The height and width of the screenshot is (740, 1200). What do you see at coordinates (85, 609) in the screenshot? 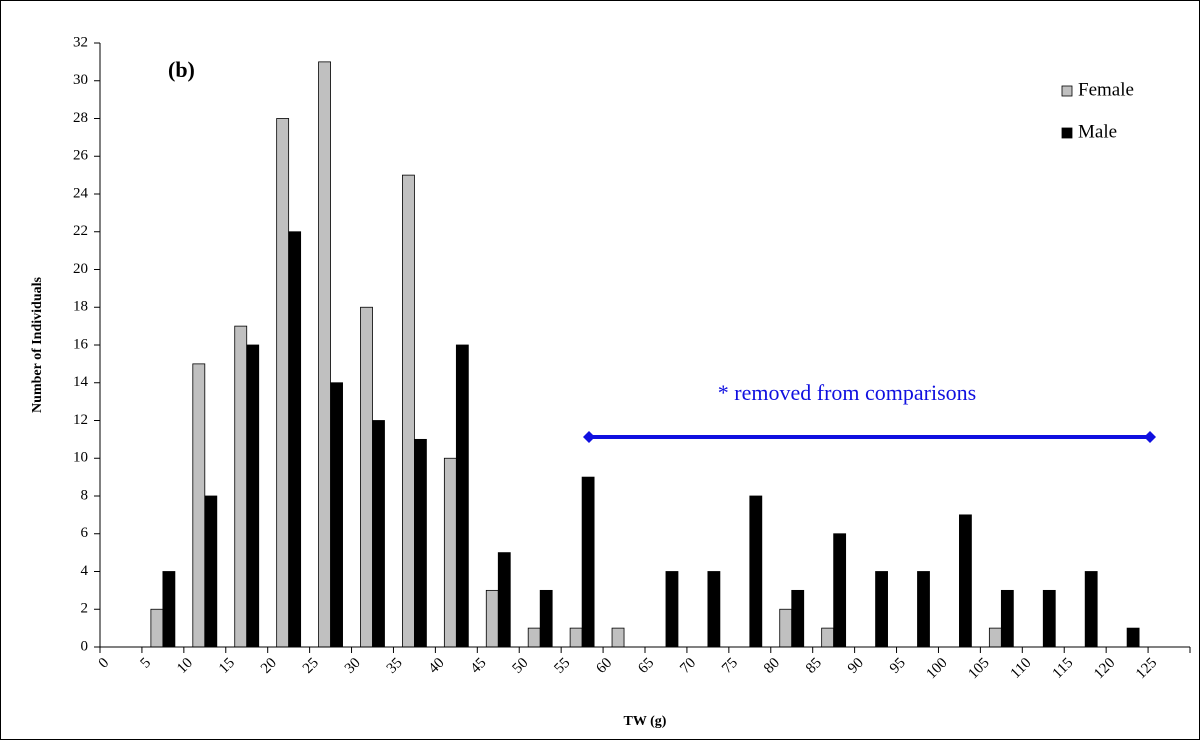
I see `y-tick-label: 2` at bounding box center [85, 609].